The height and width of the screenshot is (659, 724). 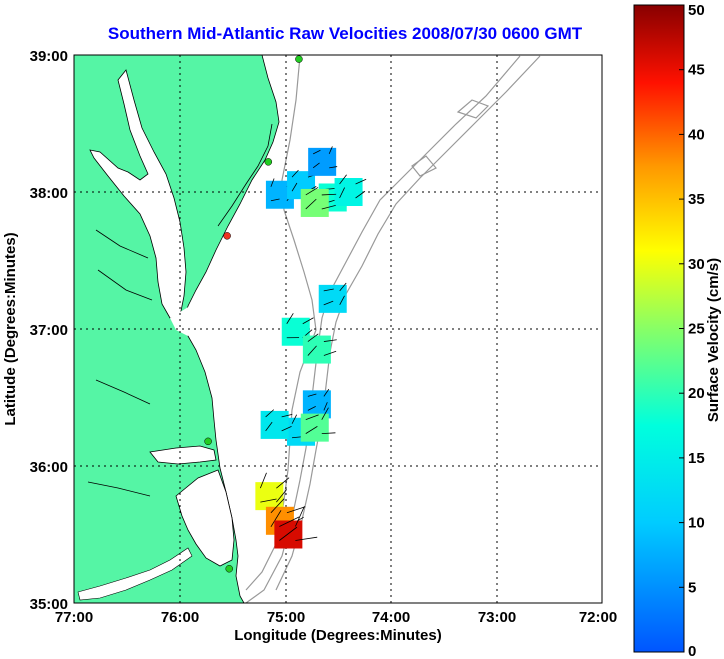 I want to click on x-tick-label: 74:00, so click(x=391, y=617).